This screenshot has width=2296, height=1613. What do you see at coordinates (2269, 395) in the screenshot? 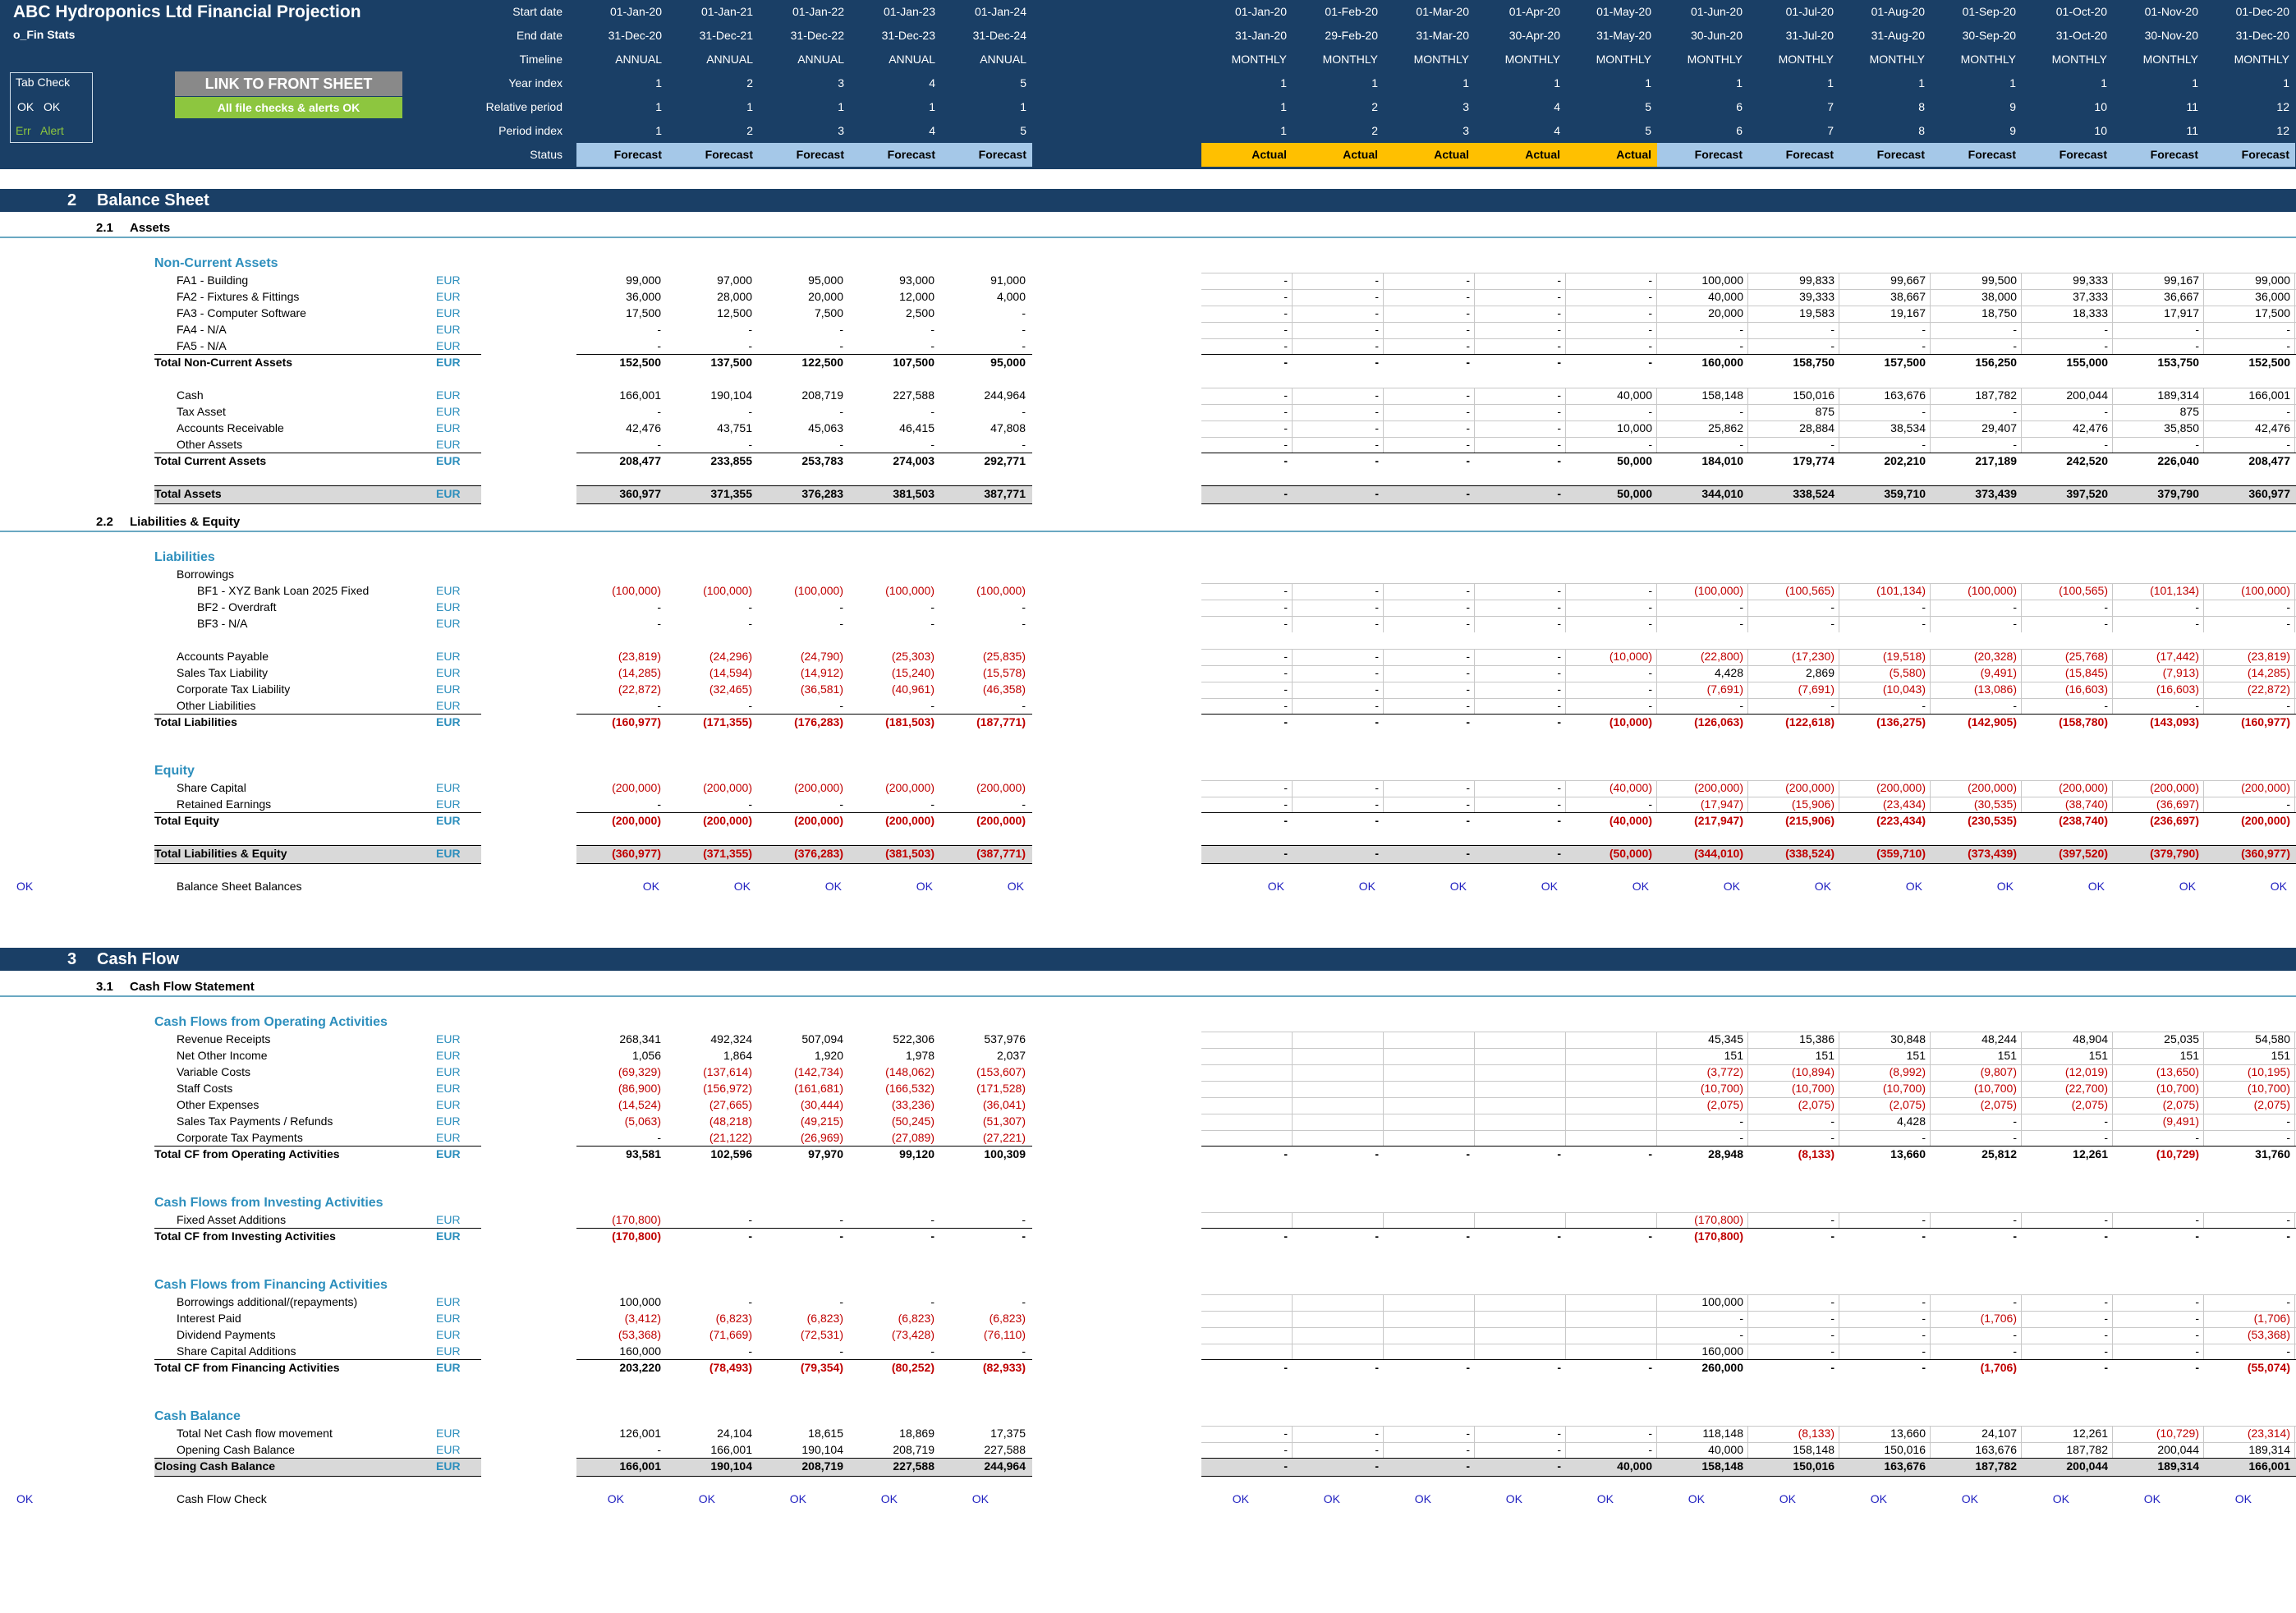
I see `monthly-value: 166,001` at bounding box center [2269, 395].